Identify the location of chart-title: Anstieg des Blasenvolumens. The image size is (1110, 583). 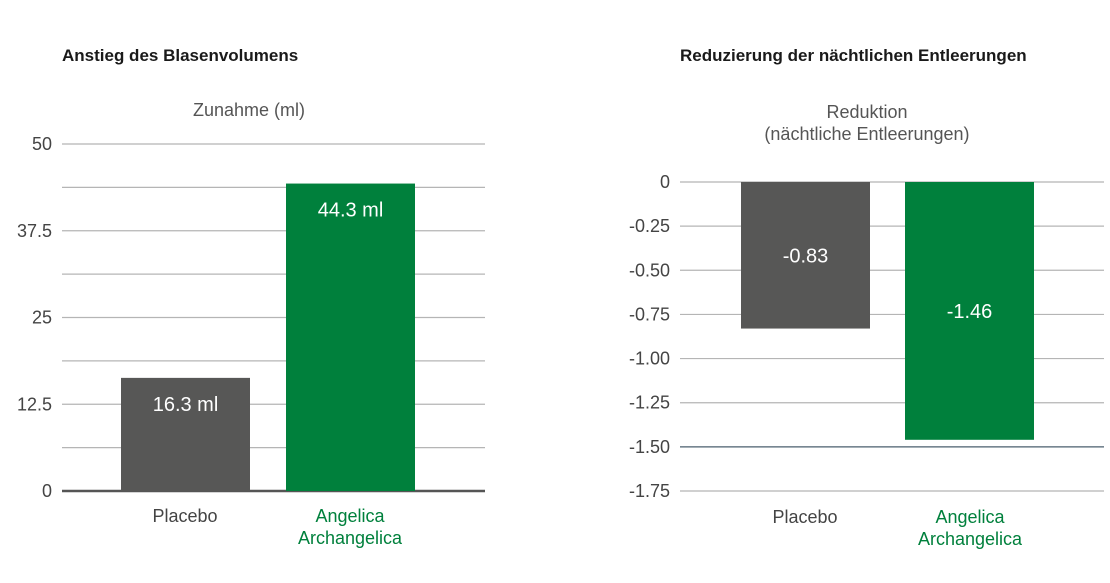
(180, 55).